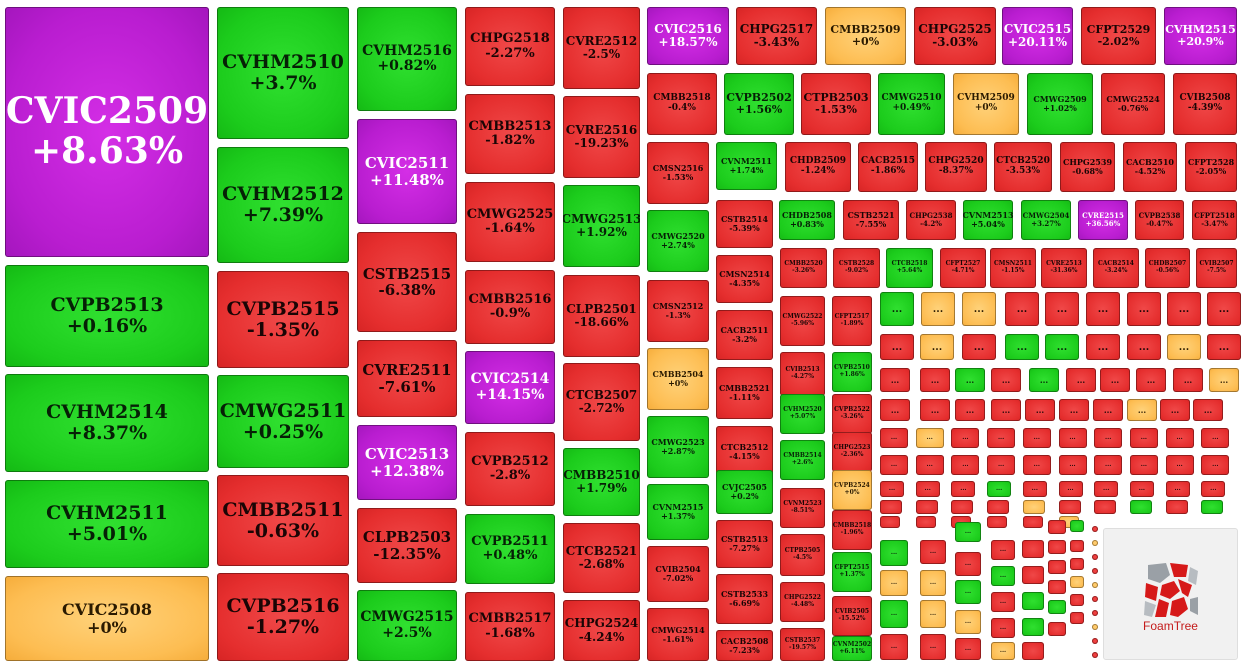 The image size is (1242, 664). Describe the element at coordinates (836, 104) in the screenshot. I see `stock-tile: CTPB2503 -1.53%` at that location.